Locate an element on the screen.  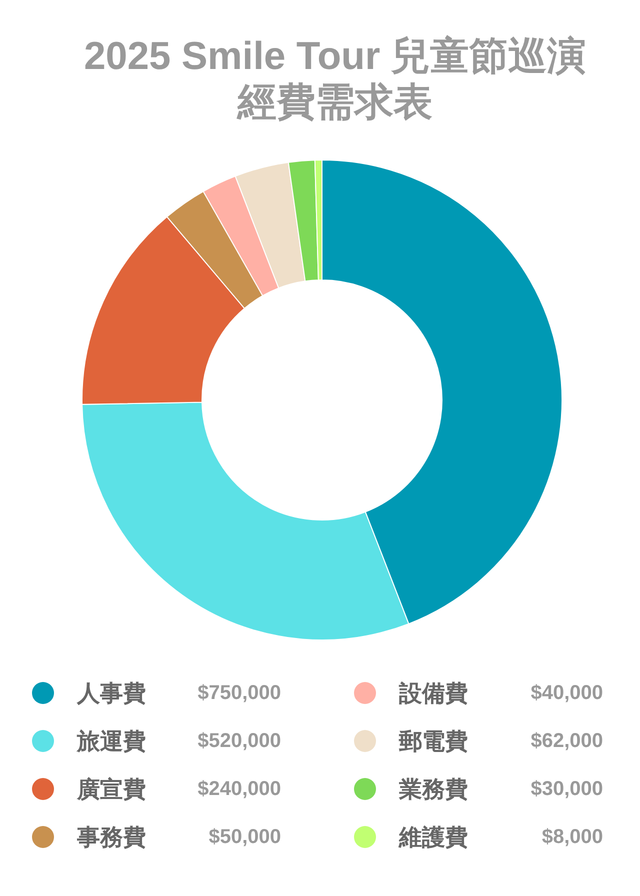
legend-label: 旅運費 is located at coordinates (112, 741).